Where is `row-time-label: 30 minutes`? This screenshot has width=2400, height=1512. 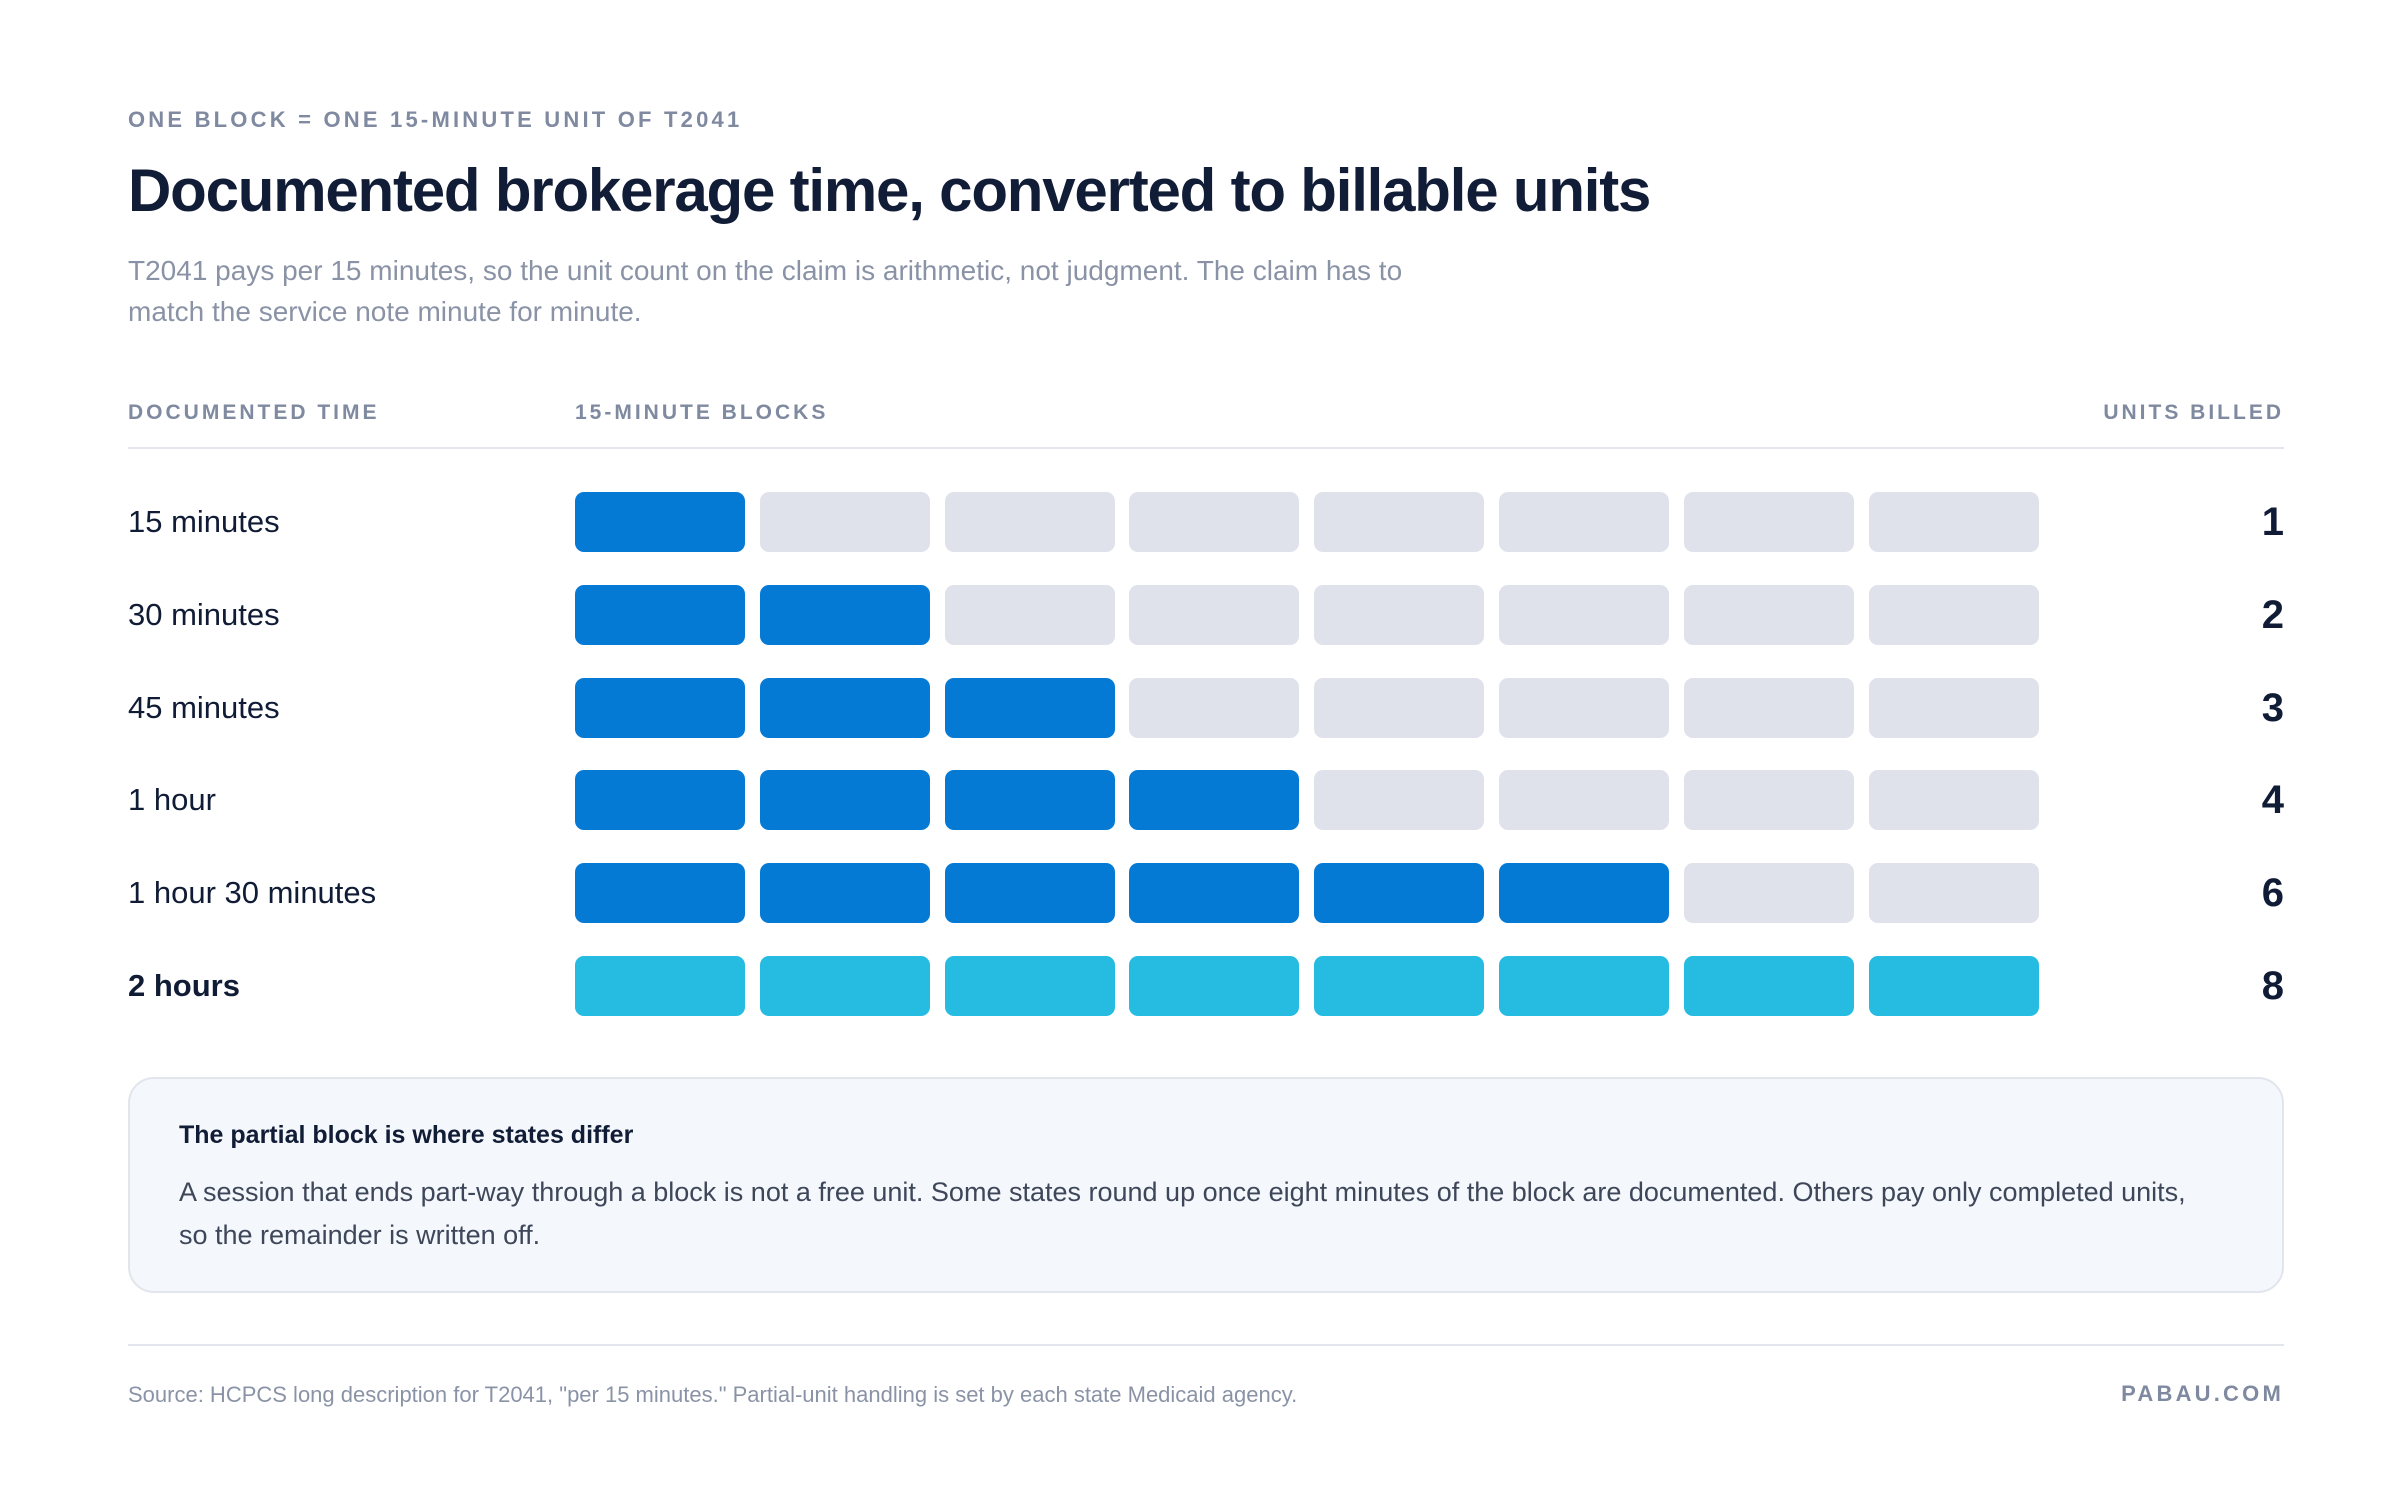 row-time-label: 30 minutes is located at coordinates (204, 614).